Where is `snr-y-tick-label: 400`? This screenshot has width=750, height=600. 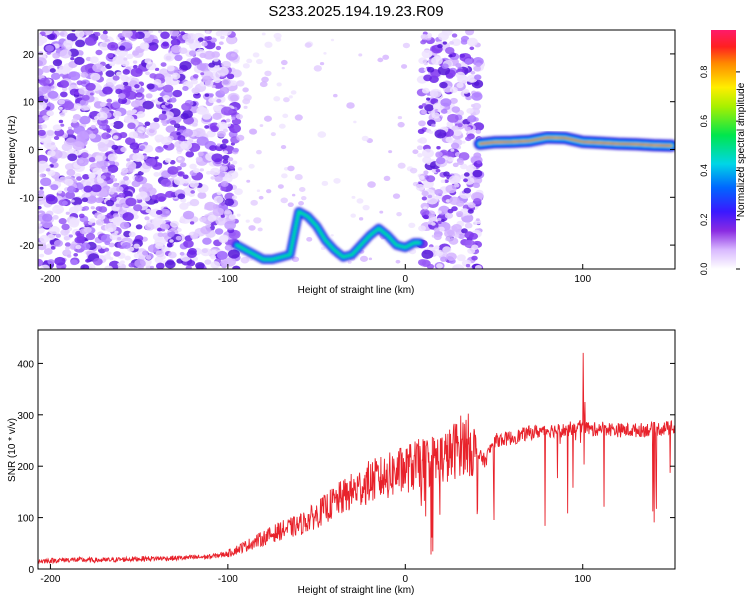 snr-y-tick-label: 400 is located at coordinates (25, 364).